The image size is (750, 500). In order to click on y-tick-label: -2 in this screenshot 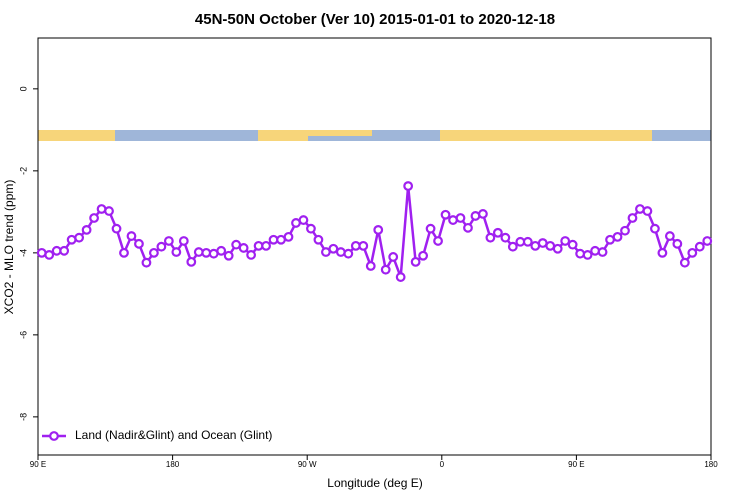, I will do `click(23, 171)`.